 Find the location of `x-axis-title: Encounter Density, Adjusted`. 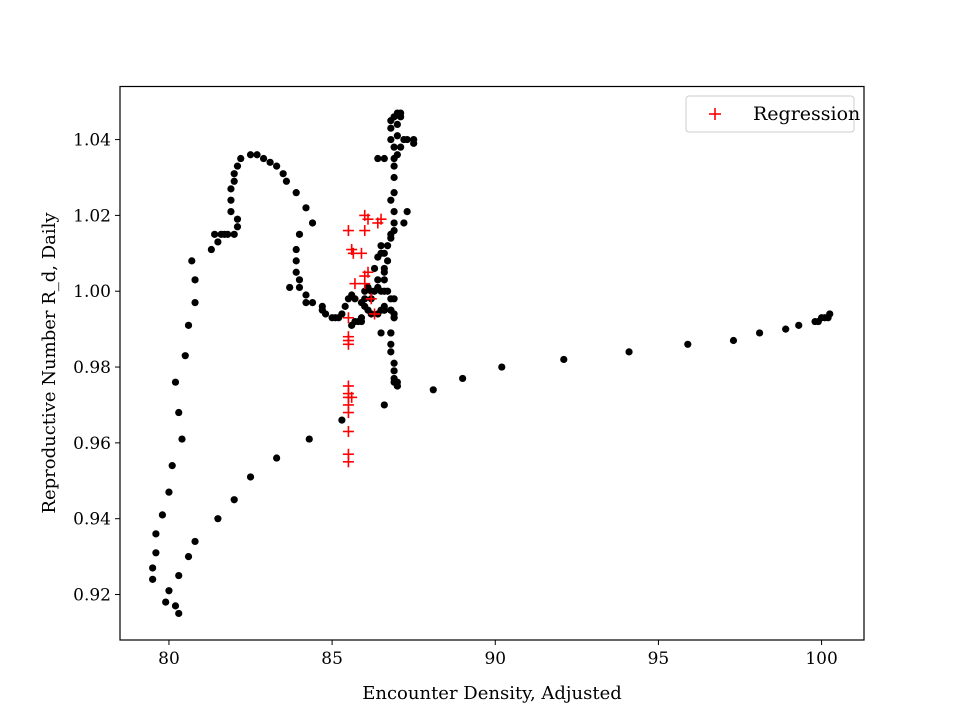

x-axis-title: Encounter Density, Adjusted is located at coordinates (492, 693).